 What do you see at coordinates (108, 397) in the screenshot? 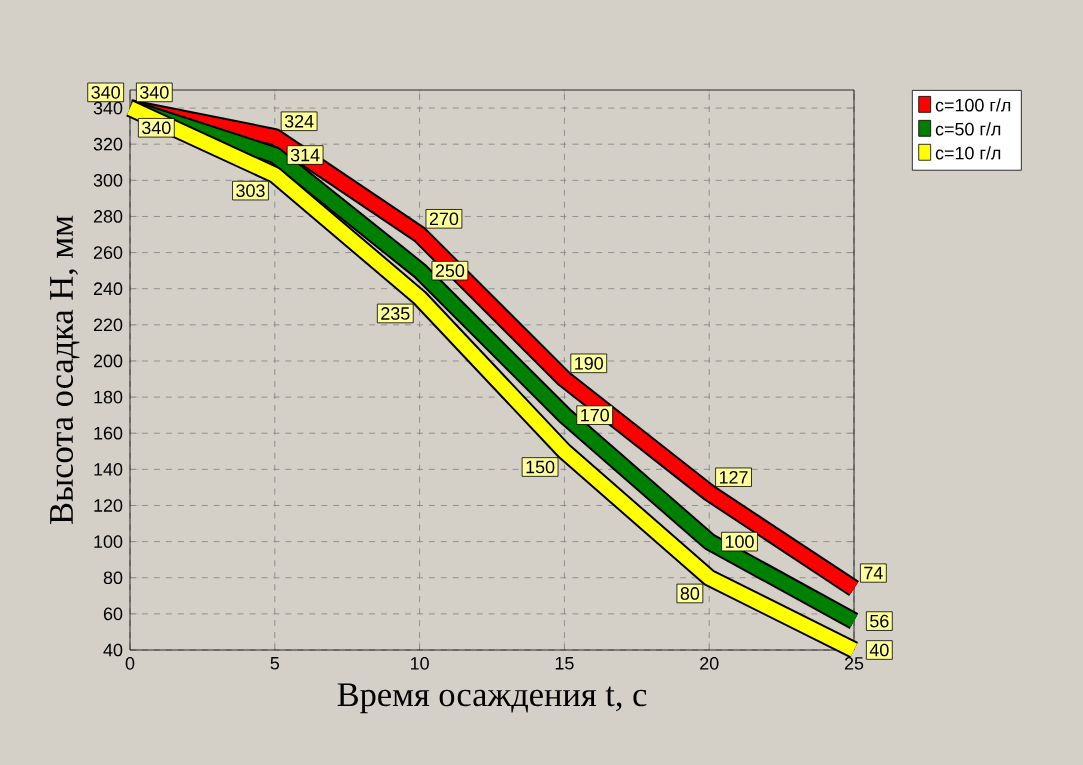
I see `y-tick-label: 180` at bounding box center [108, 397].